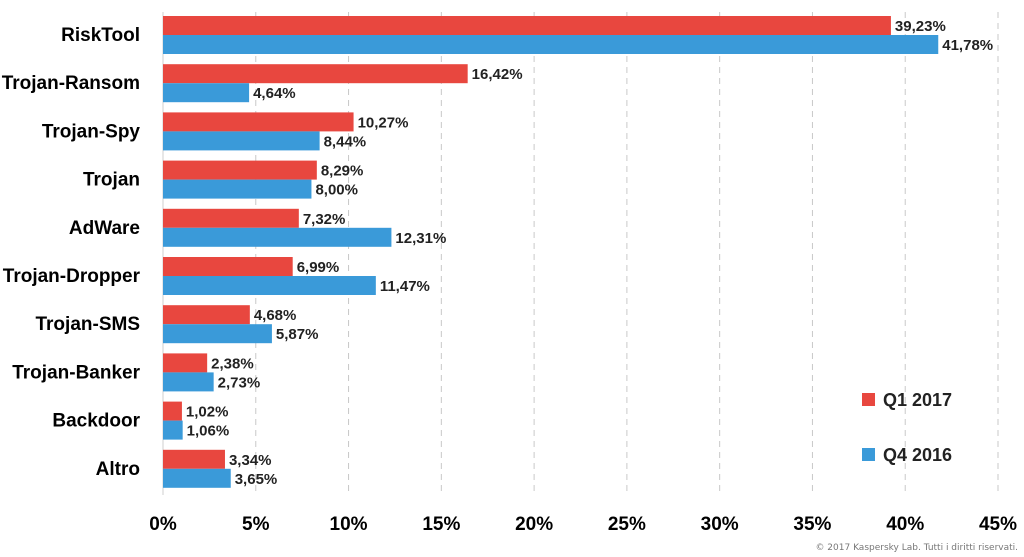  What do you see at coordinates (250, 460) in the screenshot?
I see `value-label: 3,34%` at bounding box center [250, 460].